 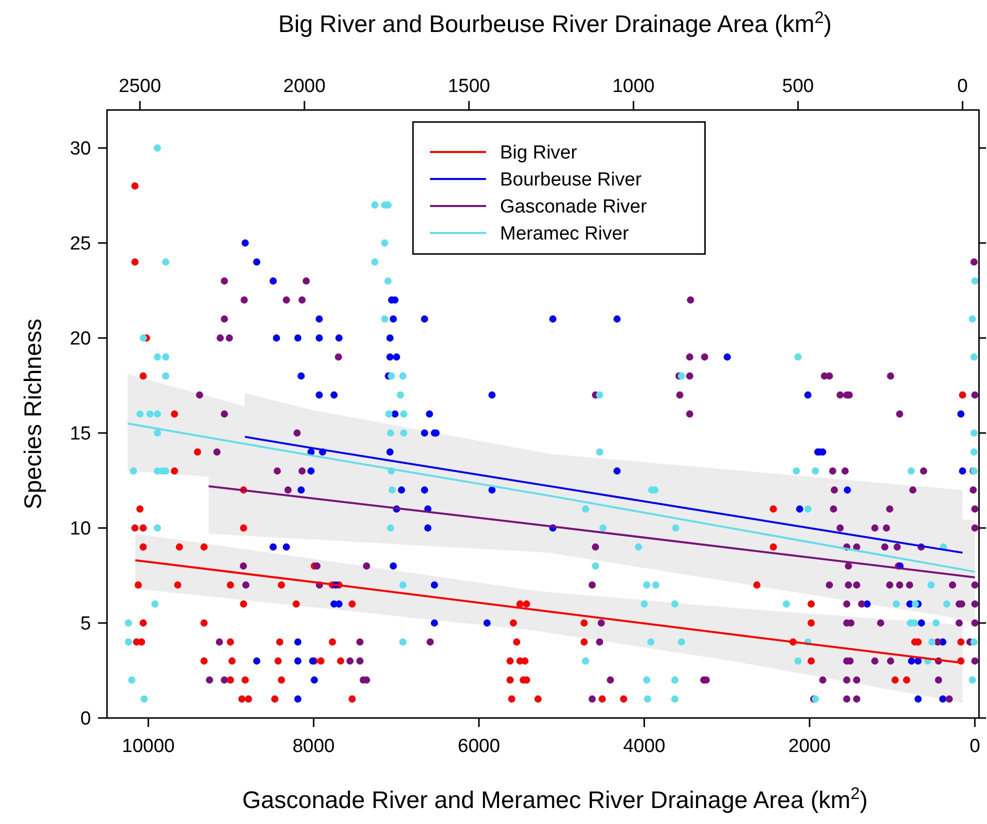 I want to click on x-axis-title: Gasconade River and Meramec River Drainage Area (km$^{2}$), so click(x=555, y=799).